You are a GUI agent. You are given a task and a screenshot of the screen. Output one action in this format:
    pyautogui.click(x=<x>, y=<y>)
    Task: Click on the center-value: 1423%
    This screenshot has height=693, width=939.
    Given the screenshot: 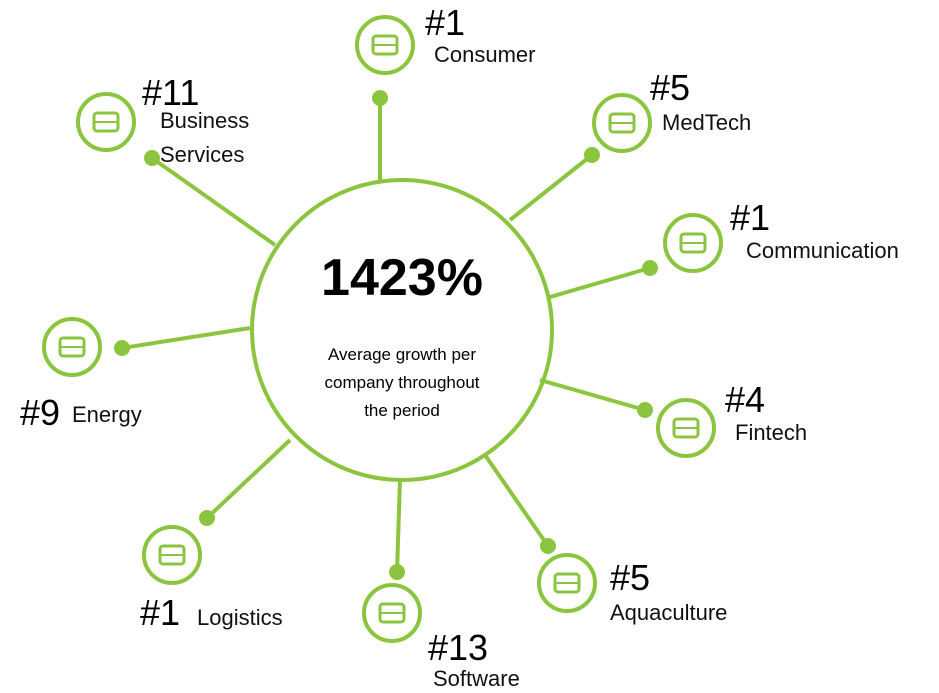 What is the action you would take?
    pyautogui.click(x=402, y=278)
    